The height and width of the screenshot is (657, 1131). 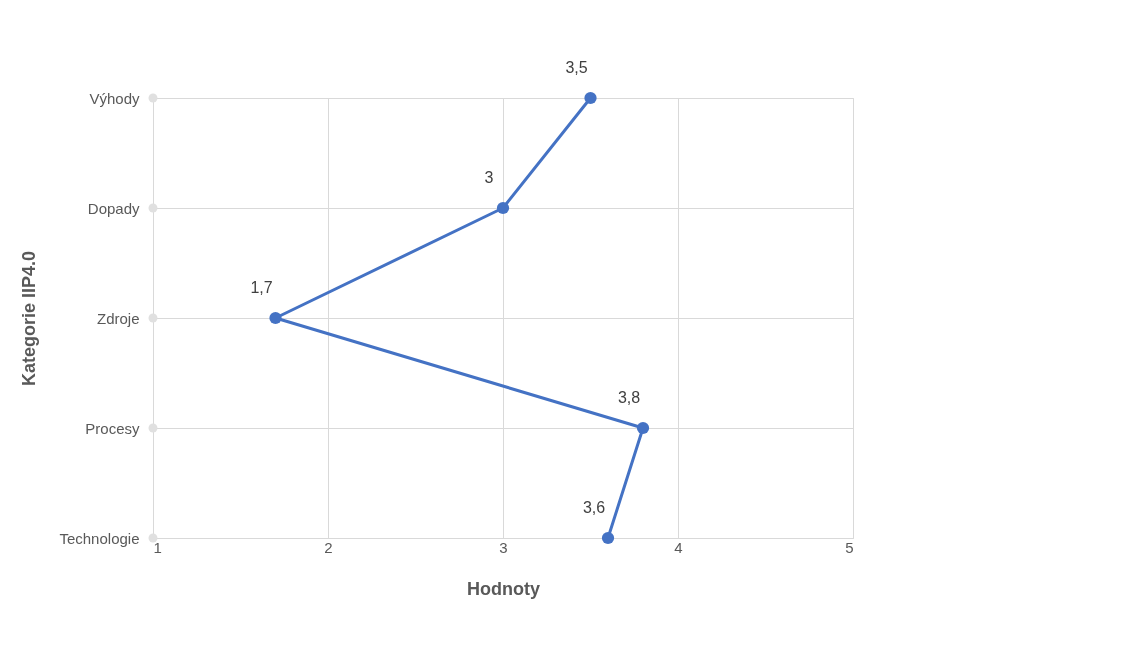 I want to click on y-tick-label: Dopady, so click(x=113, y=208).